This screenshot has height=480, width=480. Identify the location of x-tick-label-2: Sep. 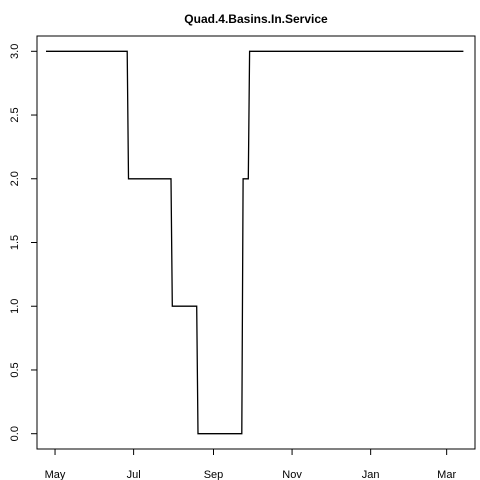
(214, 474).